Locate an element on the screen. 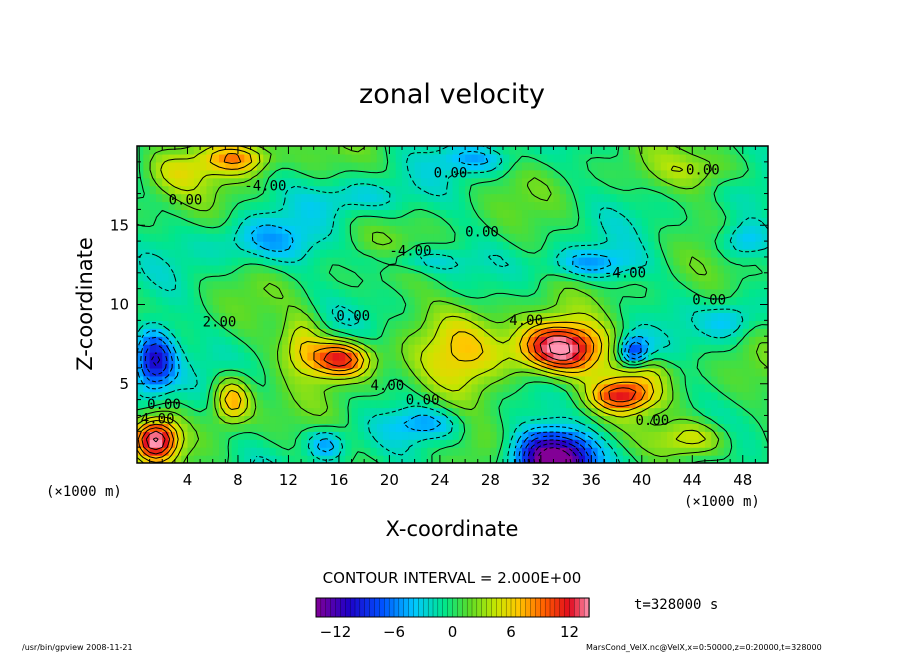  x-units-label: (×1000 m) is located at coordinates (722, 502).